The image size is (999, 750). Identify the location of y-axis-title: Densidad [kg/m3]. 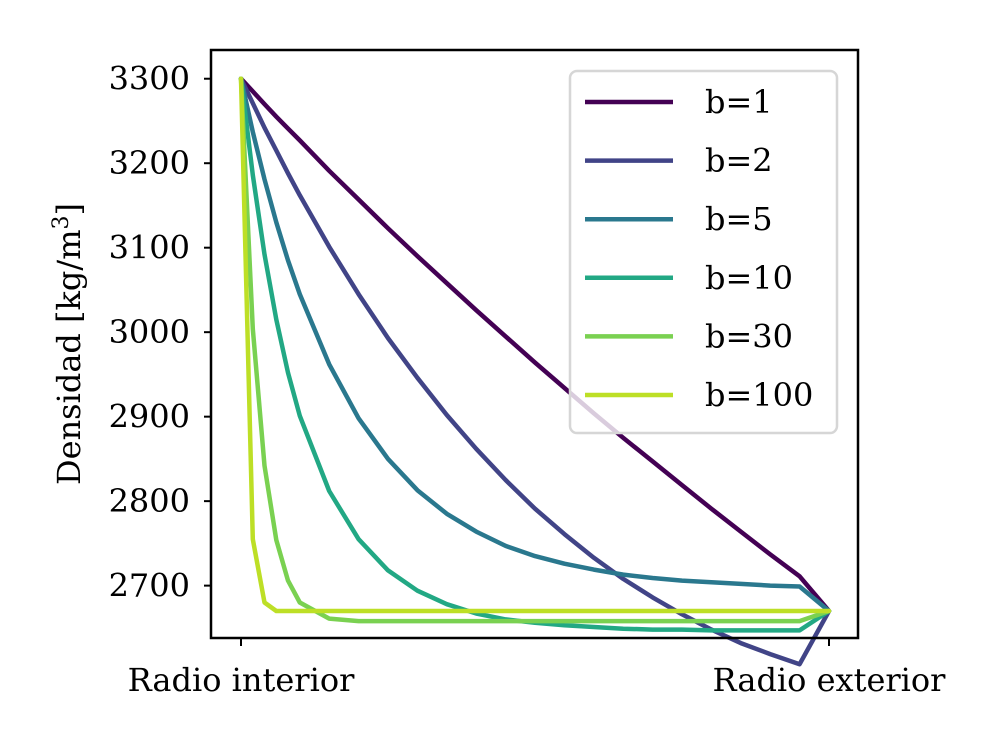
(69, 344).